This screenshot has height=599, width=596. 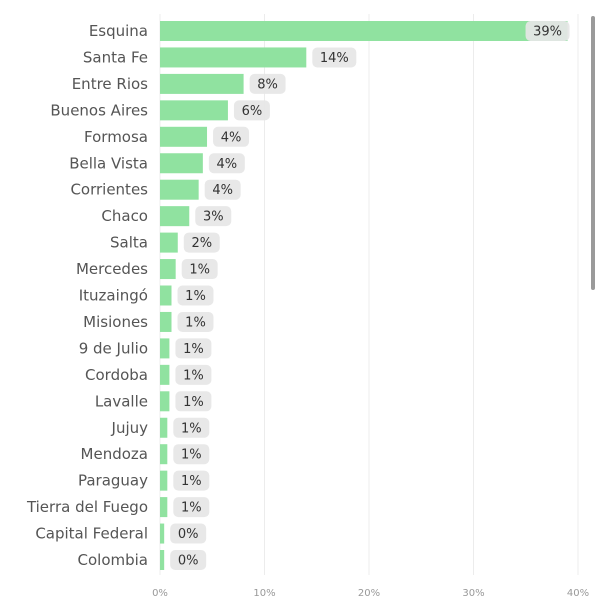 I want to click on category-label: Buenos Aires, so click(x=99, y=110).